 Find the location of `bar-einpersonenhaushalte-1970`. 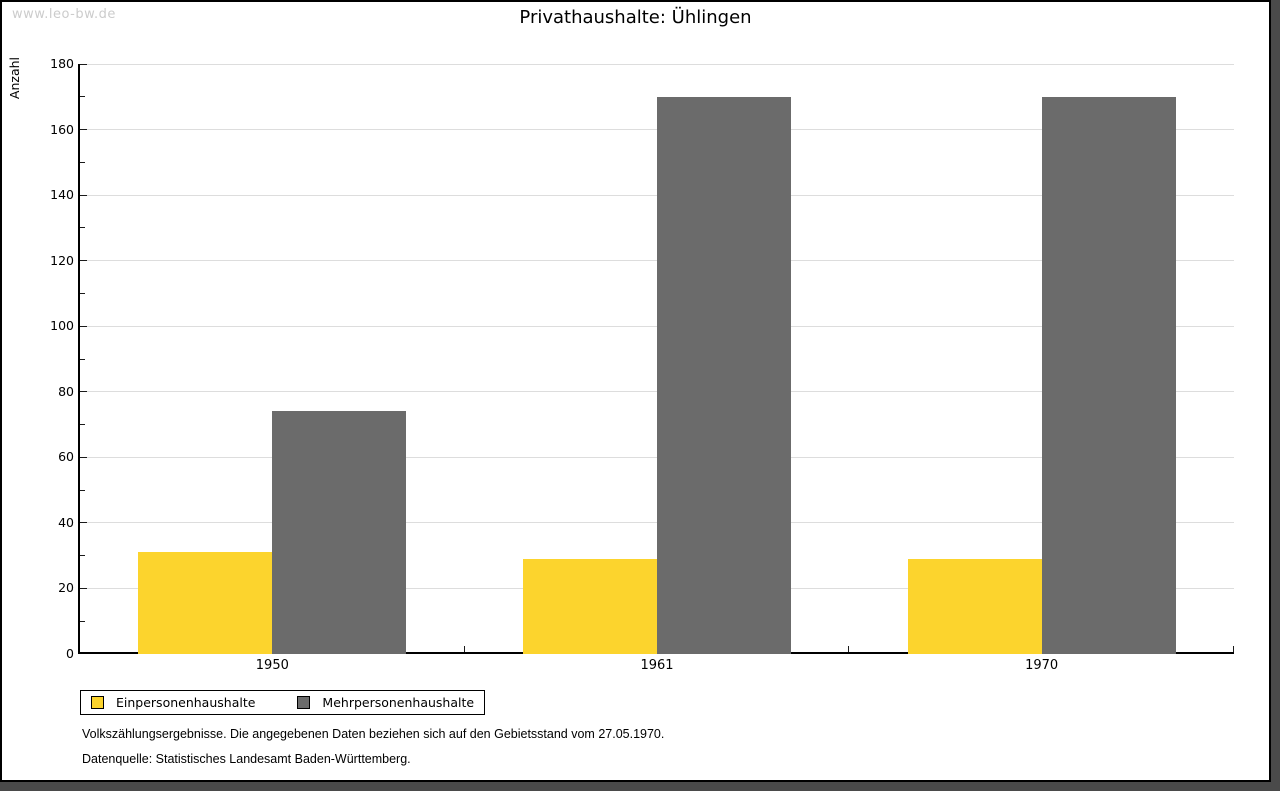

bar-einpersonenhaushalte-1970 is located at coordinates (974, 606).